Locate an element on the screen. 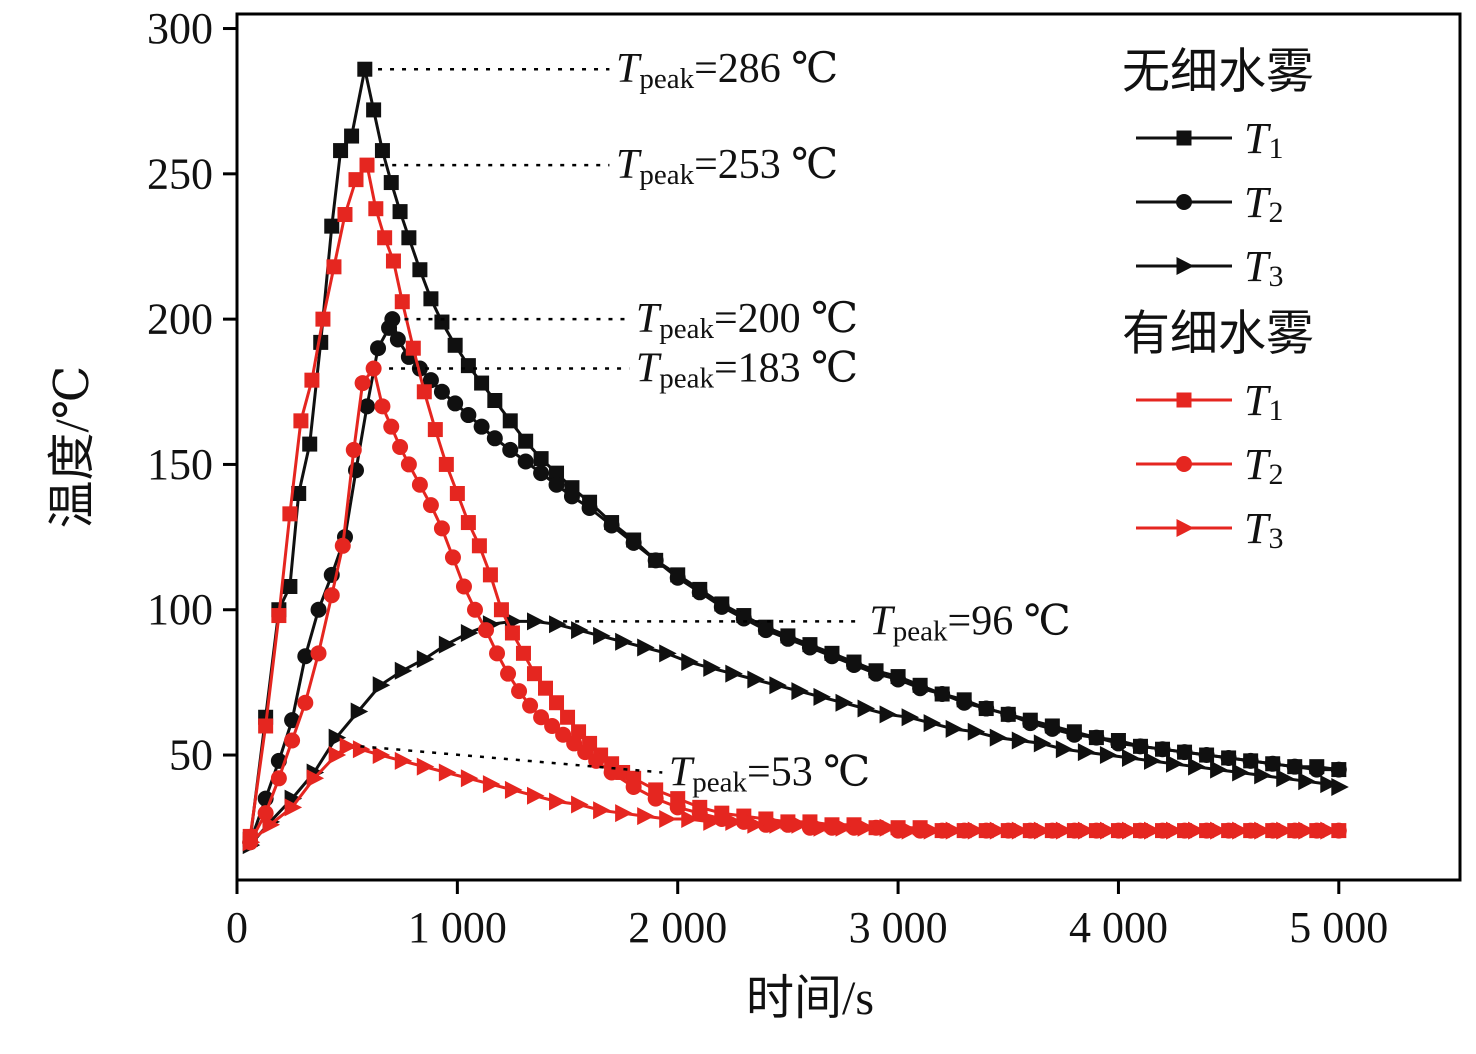  annotation-label: Tpeak=200 ℃ is located at coordinates (747, 320).